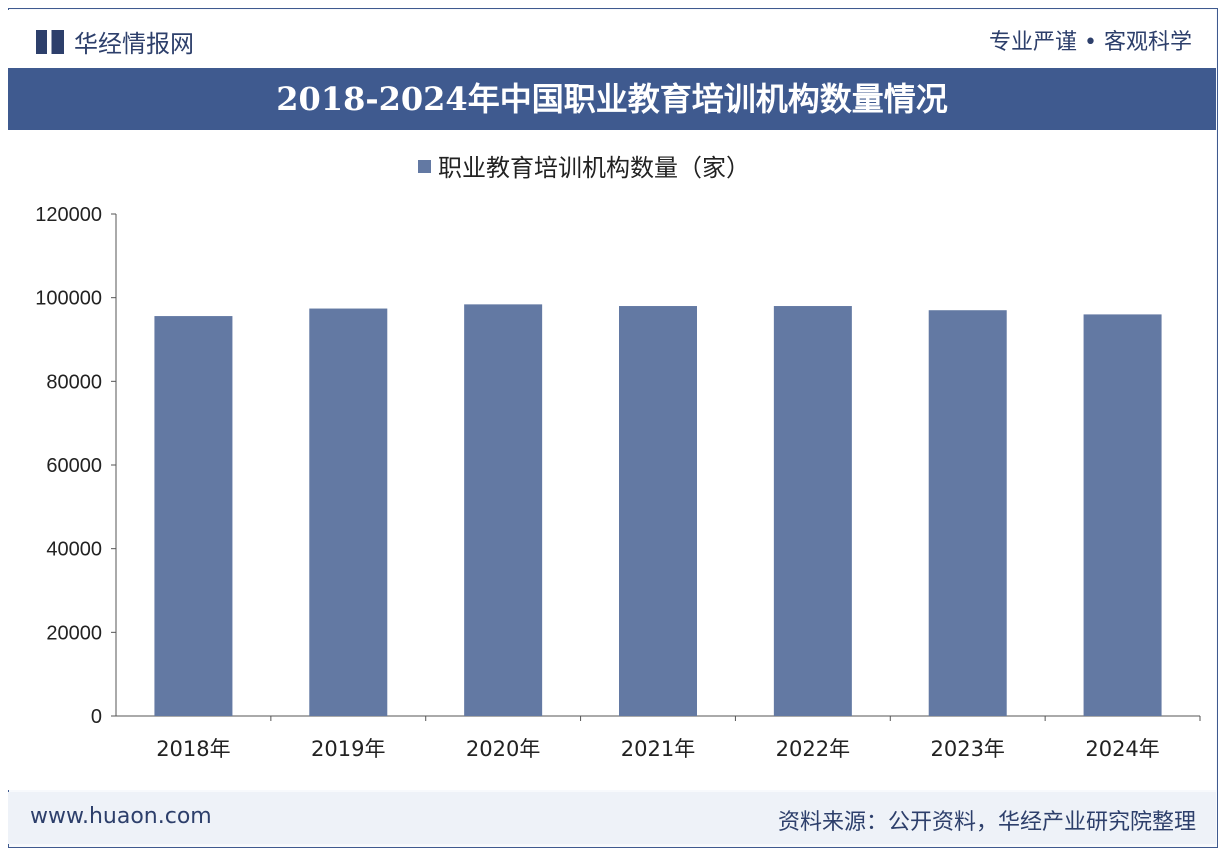 This screenshot has width=1226, height=856. Describe the element at coordinates (424, 166) in the screenshot. I see `legend-swatch` at that location.